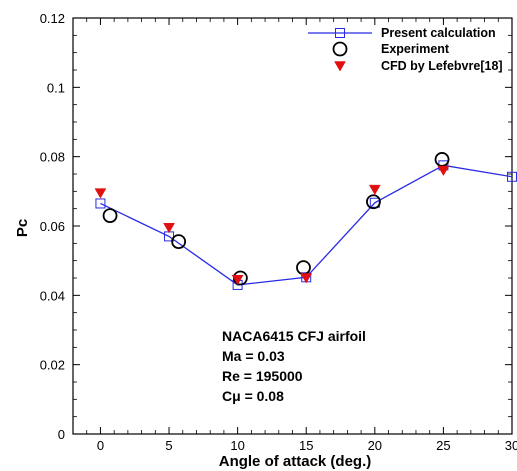  What do you see at coordinates (52, 365) in the screenshot?
I see `y-tick-label: 0.02` at bounding box center [52, 365].